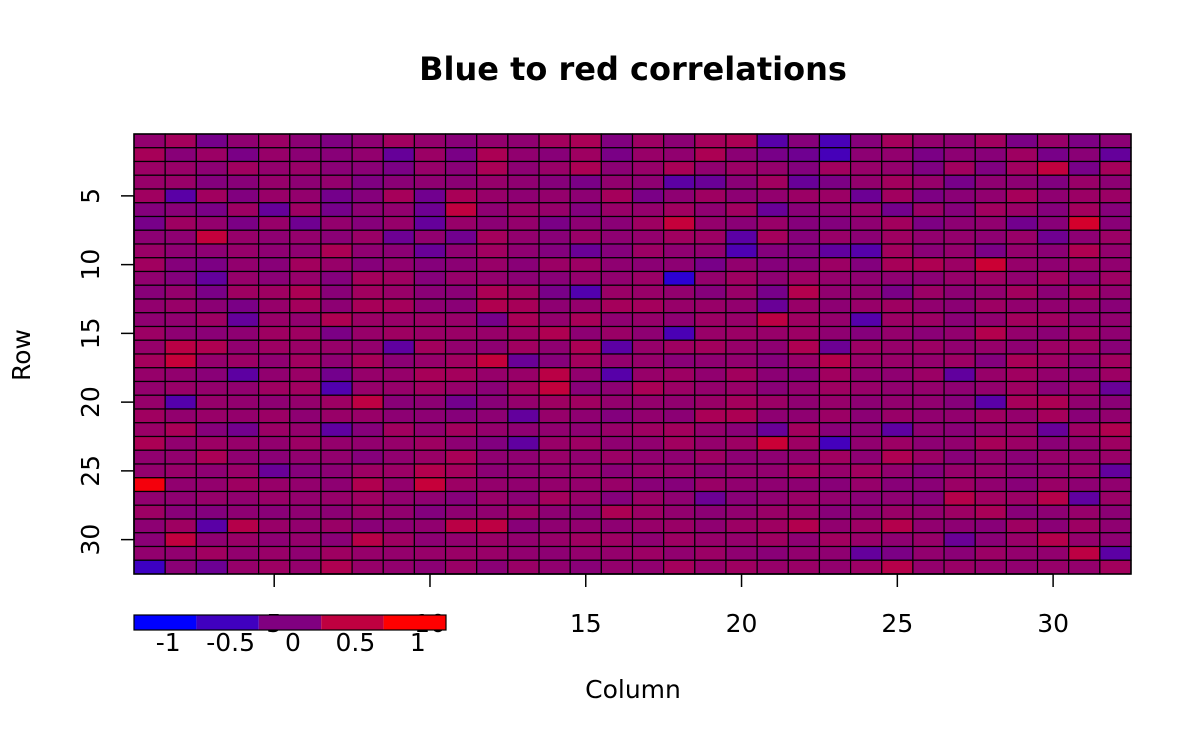 The width and height of the screenshot is (1200, 742). Describe the element at coordinates (1053, 623) in the screenshot. I see `x-tick-label: 30` at that location.